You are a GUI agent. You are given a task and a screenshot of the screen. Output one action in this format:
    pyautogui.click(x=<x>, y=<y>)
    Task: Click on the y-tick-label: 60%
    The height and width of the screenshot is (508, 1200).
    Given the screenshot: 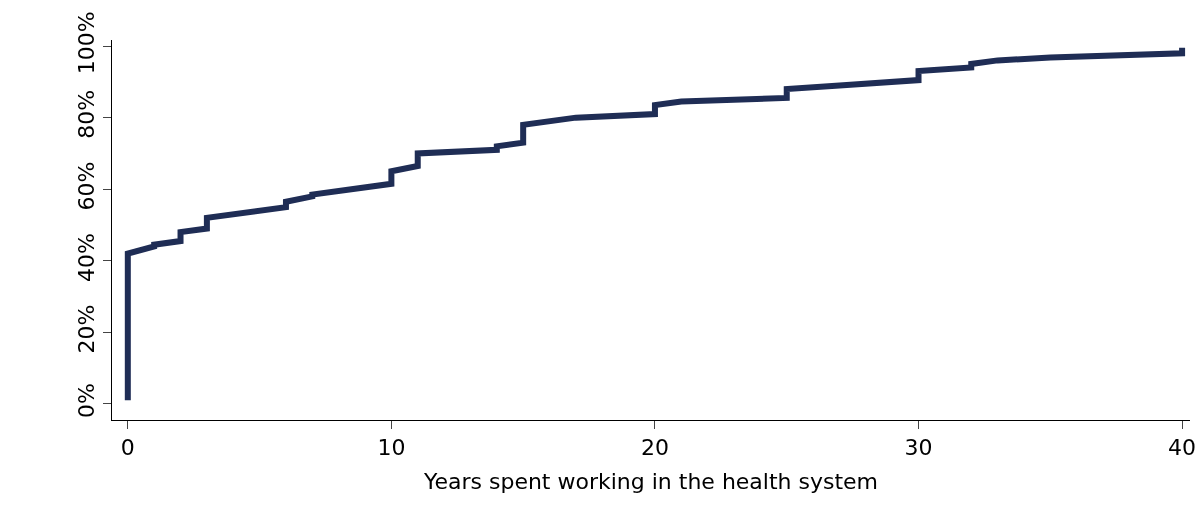 What is the action you would take?
    pyautogui.click(x=87, y=186)
    